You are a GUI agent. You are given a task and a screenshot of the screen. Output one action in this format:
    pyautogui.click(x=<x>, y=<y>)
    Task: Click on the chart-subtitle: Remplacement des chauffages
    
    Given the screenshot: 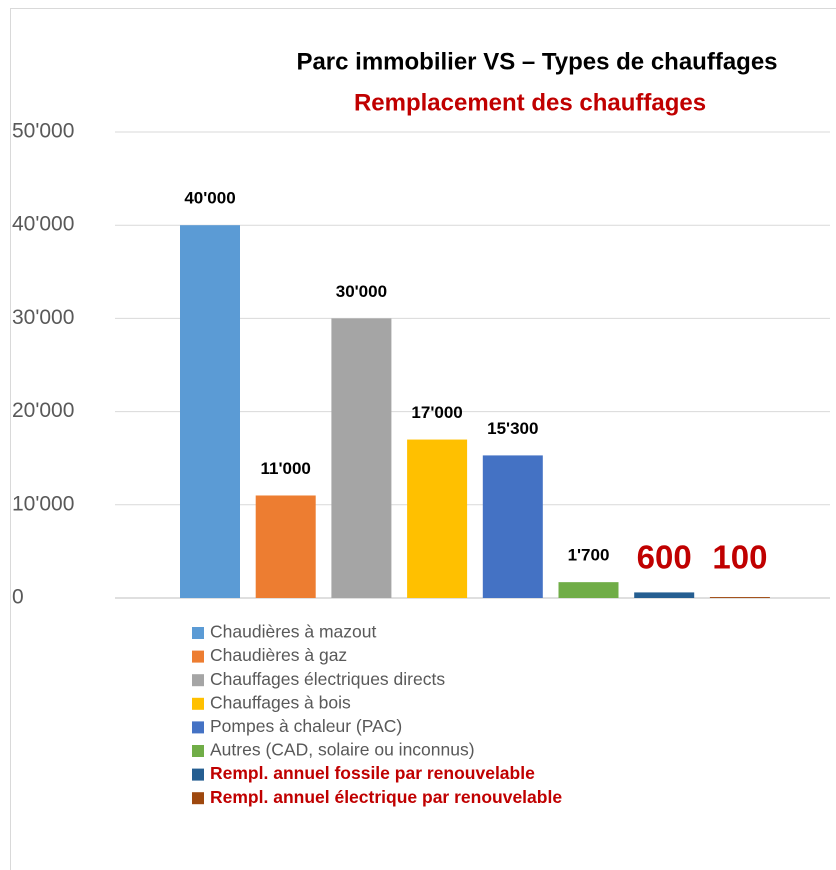 What is the action you would take?
    pyautogui.click(x=530, y=102)
    